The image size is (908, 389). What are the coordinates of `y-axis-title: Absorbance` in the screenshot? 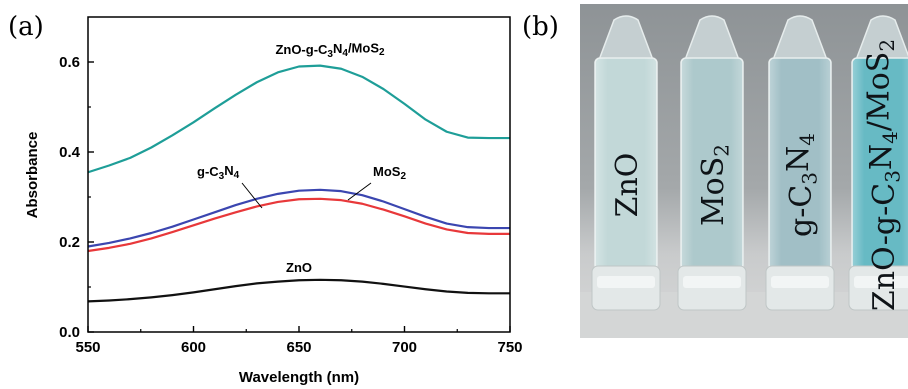 It's located at (32, 175).